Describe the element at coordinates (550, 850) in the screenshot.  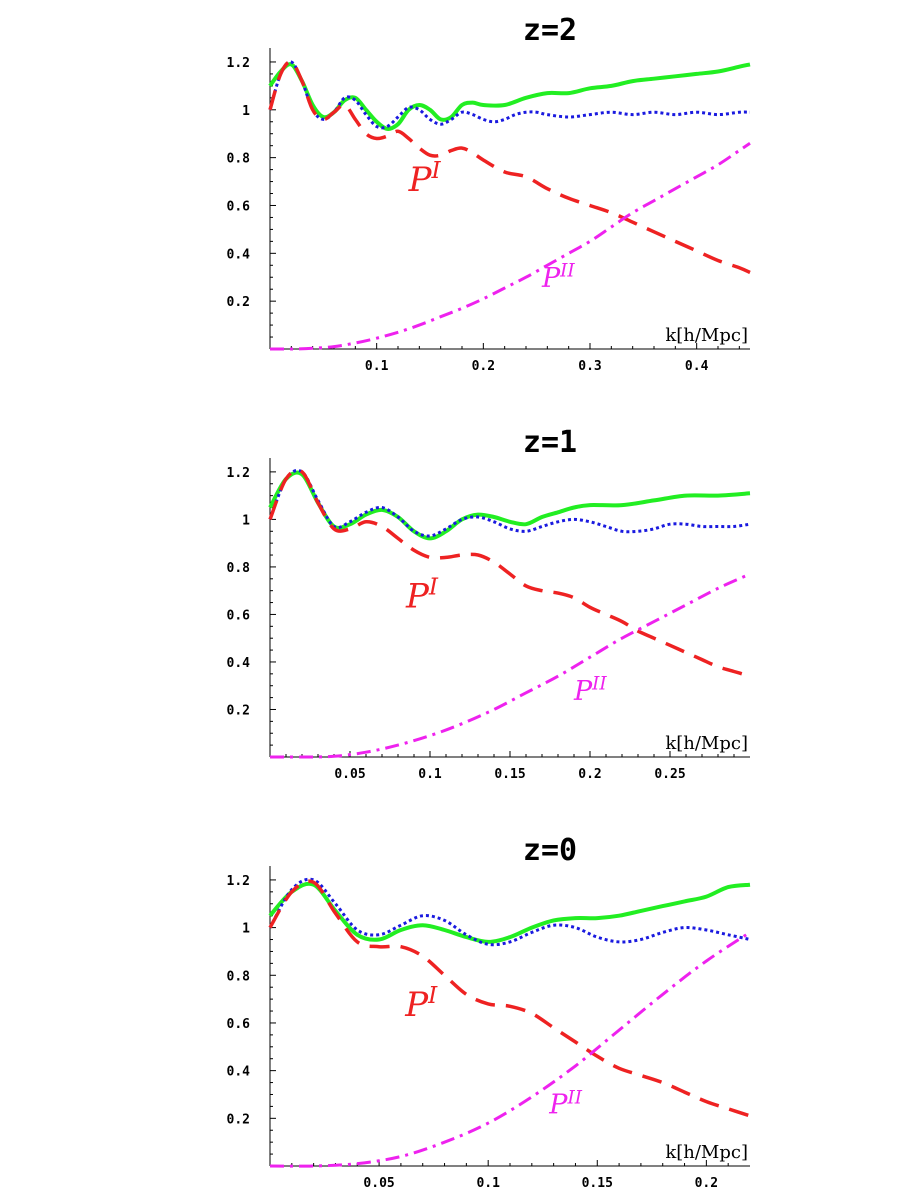
I see `chart-title: z=0` at that location.